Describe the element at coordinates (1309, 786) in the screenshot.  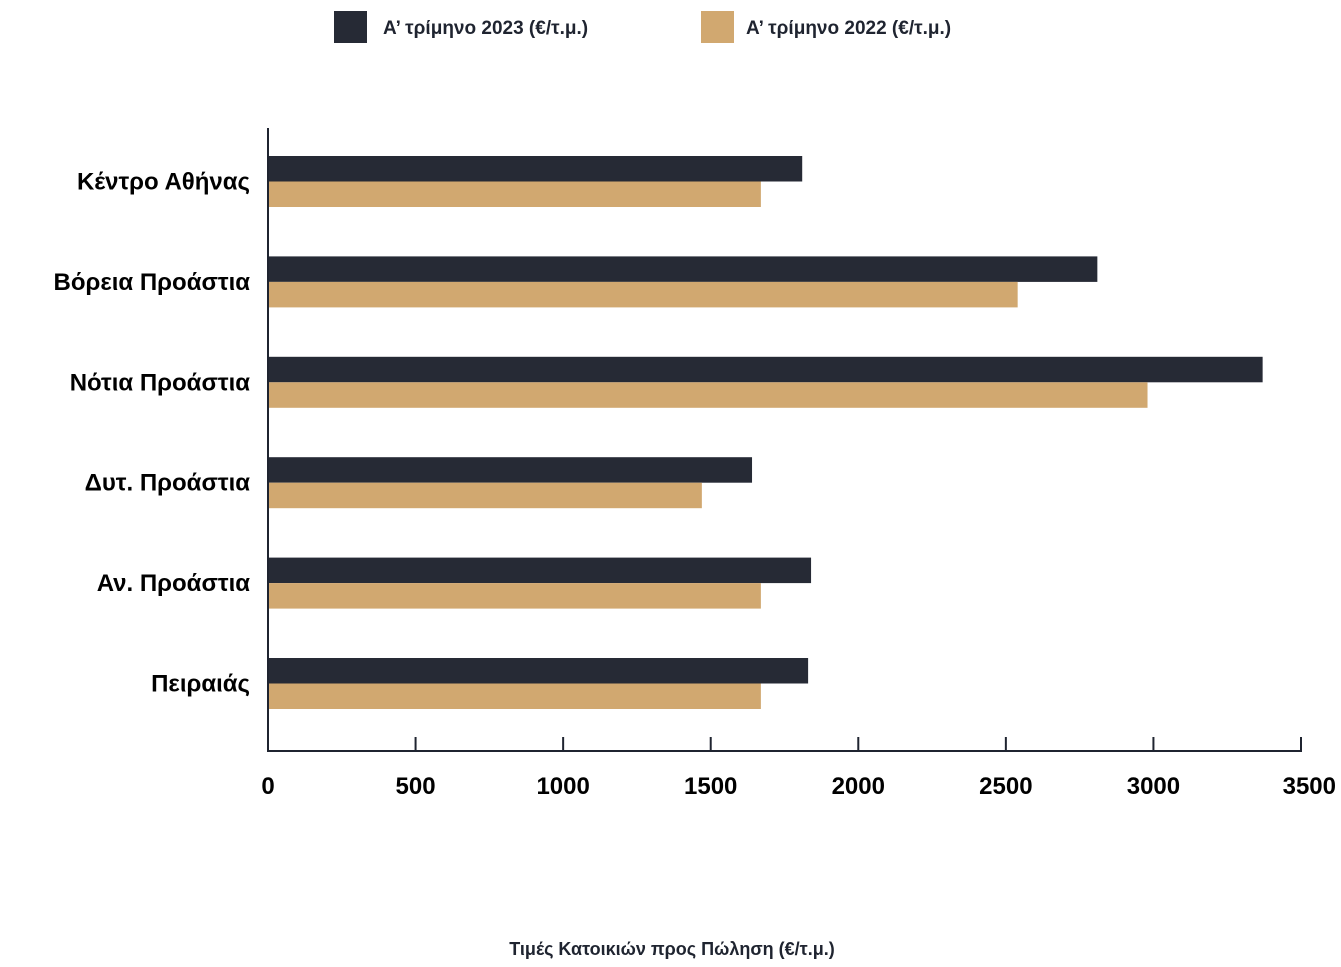
I see `x-tick-label: 3500` at that location.